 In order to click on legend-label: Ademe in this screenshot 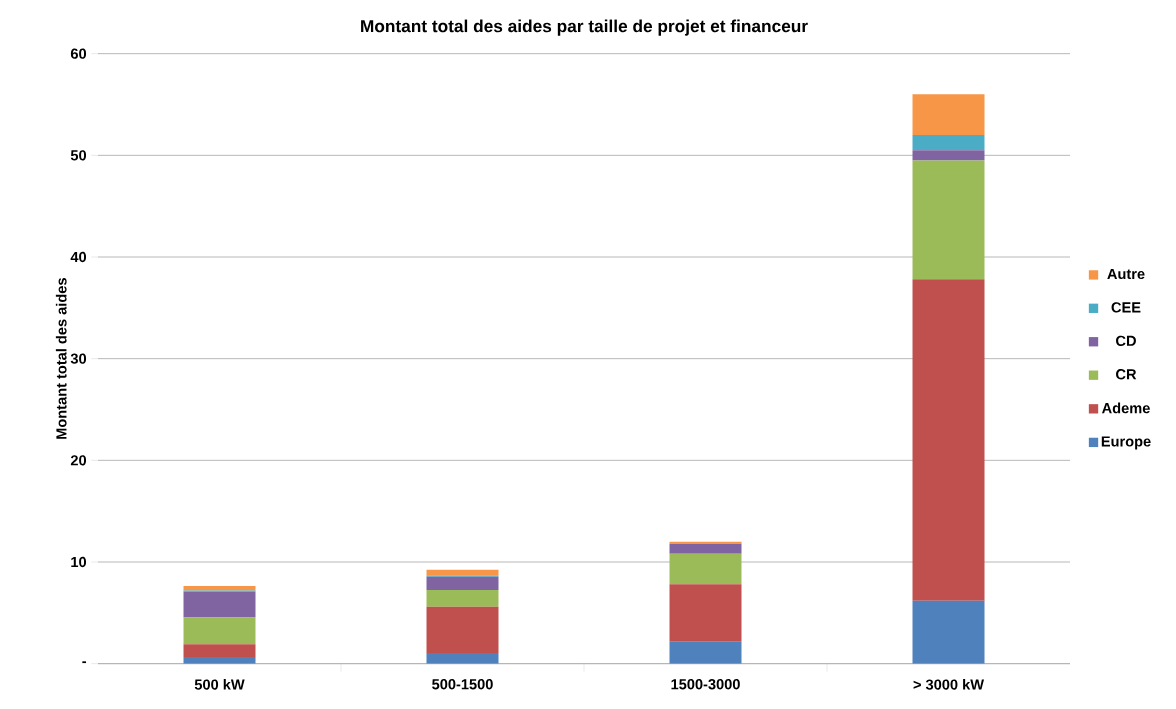, I will do `click(1125, 408)`.